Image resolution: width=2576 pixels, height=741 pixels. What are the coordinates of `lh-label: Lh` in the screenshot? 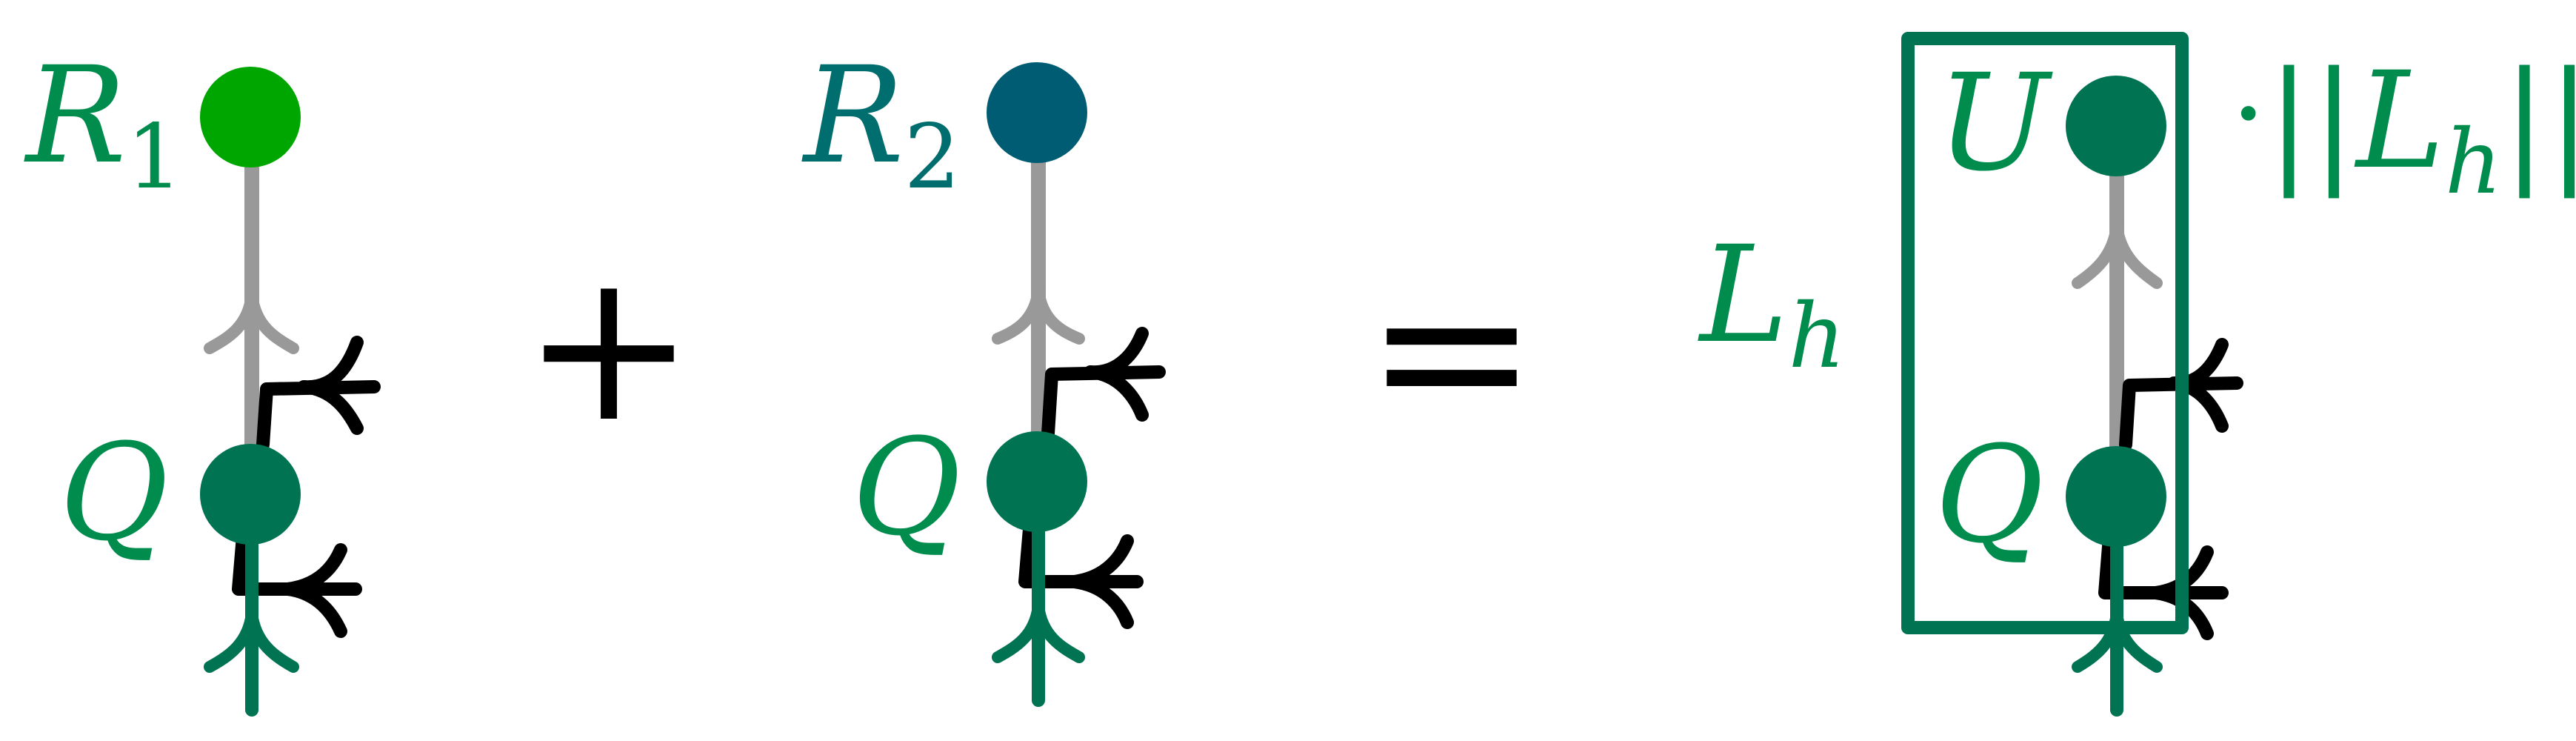 It's located at (1772, 303).